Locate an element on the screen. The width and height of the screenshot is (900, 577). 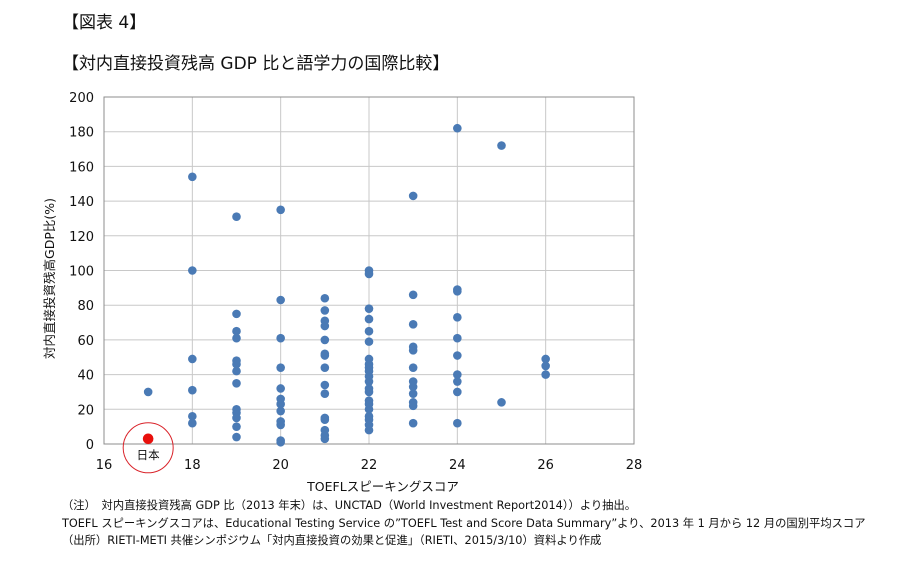
x-axis-label: TOEFLスピーキングスコア is located at coordinates (382, 486).